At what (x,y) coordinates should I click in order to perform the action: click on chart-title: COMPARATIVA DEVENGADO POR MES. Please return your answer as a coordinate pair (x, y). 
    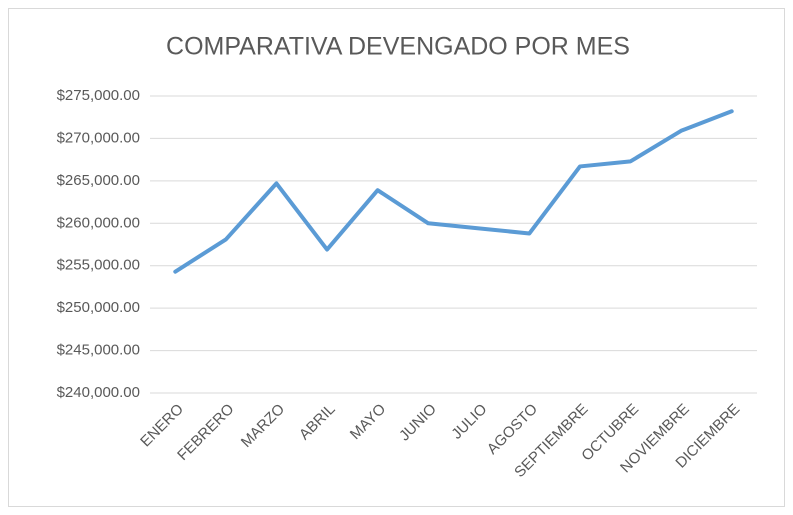
    Looking at the image, I should click on (398, 47).